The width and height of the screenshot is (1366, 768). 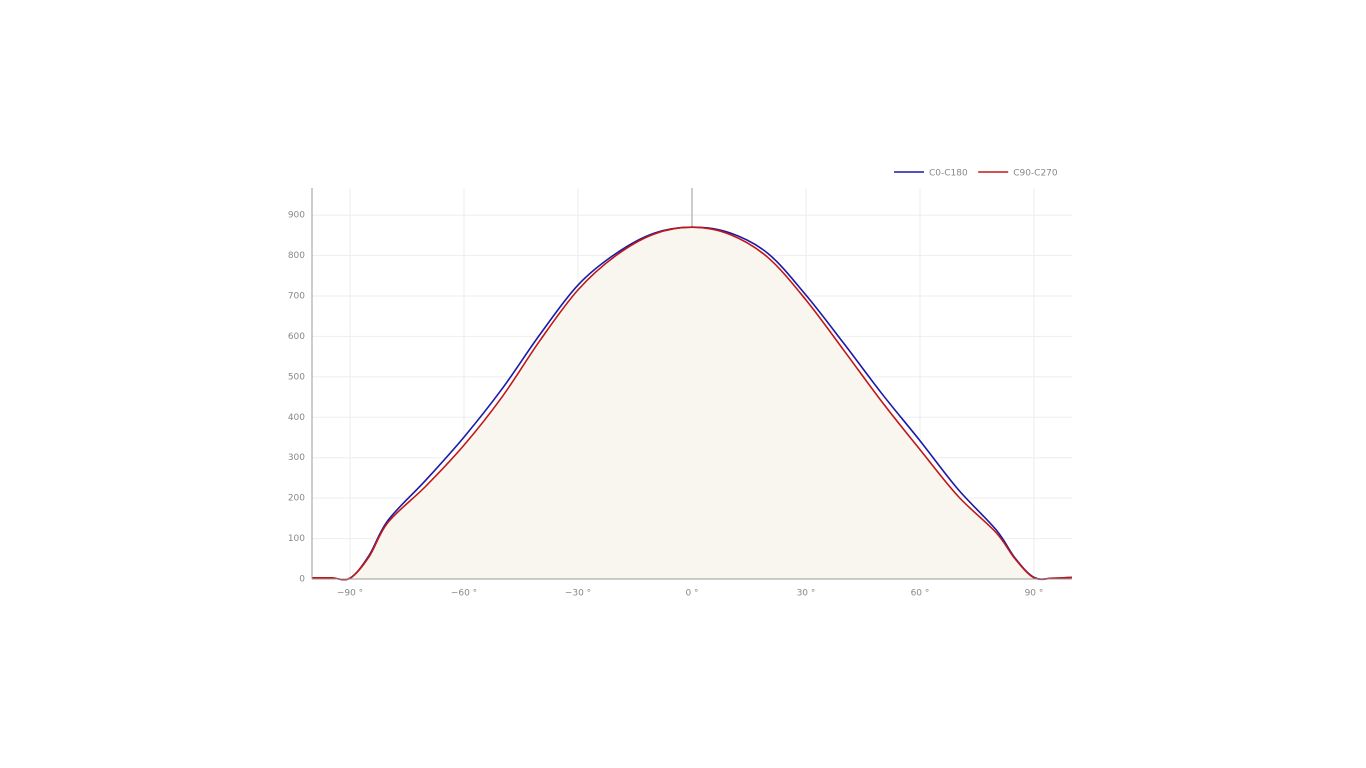 What do you see at coordinates (296, 539) in the screenshot?
I see `y-tick-label: 100` at bounding box center [296, 539].